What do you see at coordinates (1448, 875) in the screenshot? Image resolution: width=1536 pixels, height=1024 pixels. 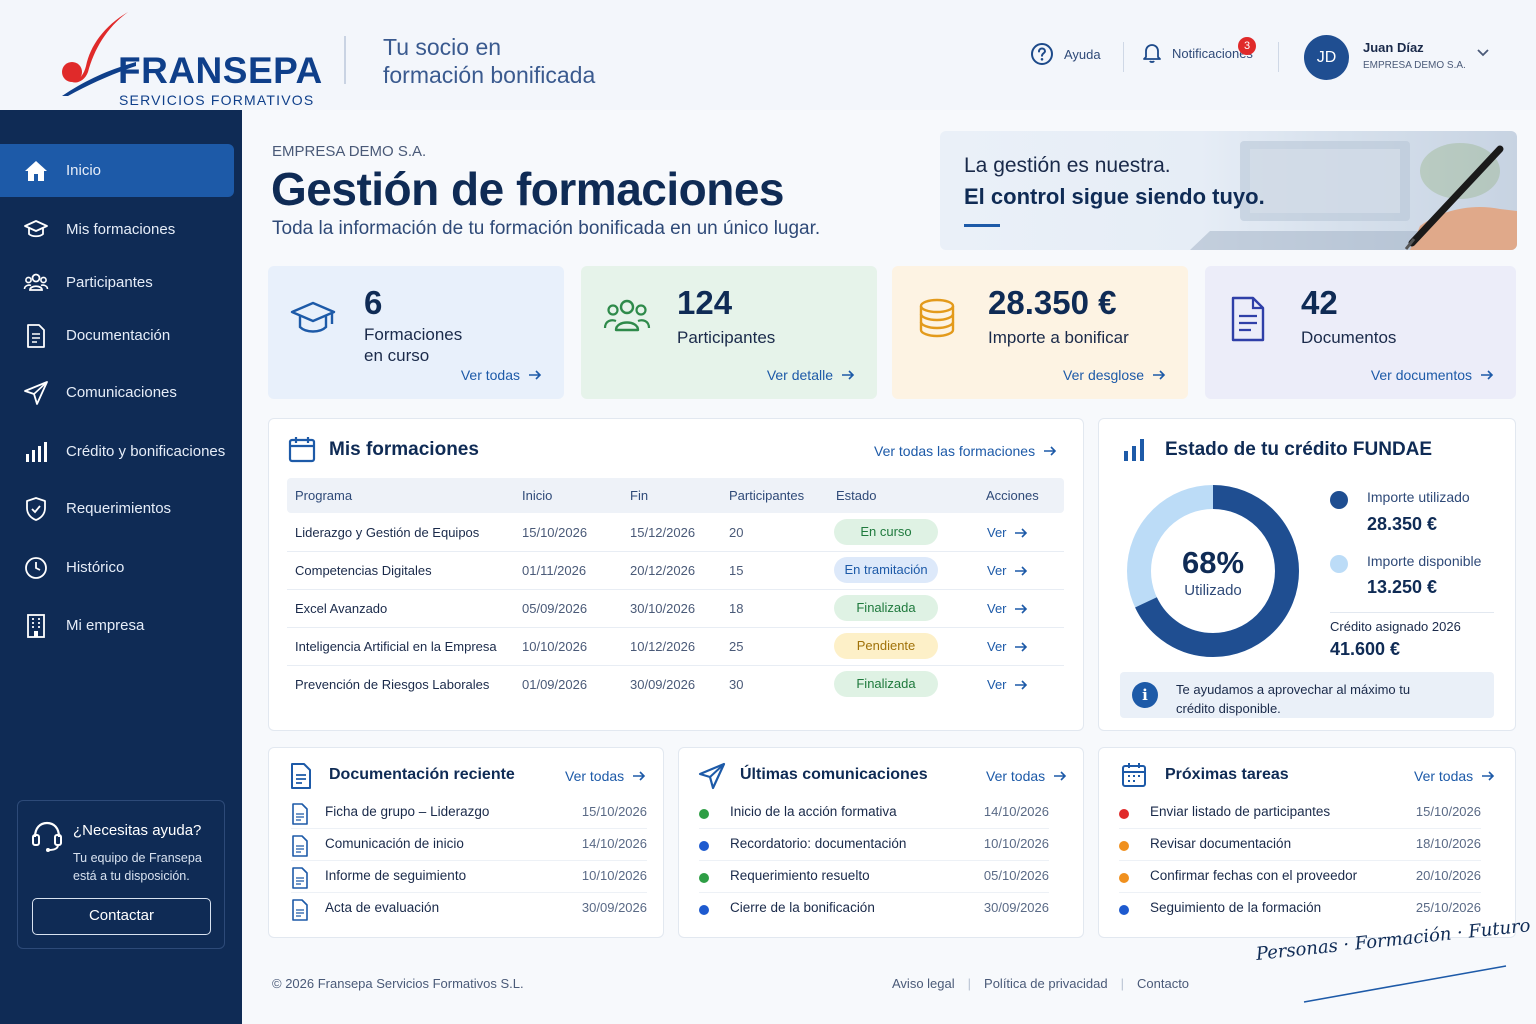 I see `task-date: 20/10/2026` at bounding box center [1448, 875].